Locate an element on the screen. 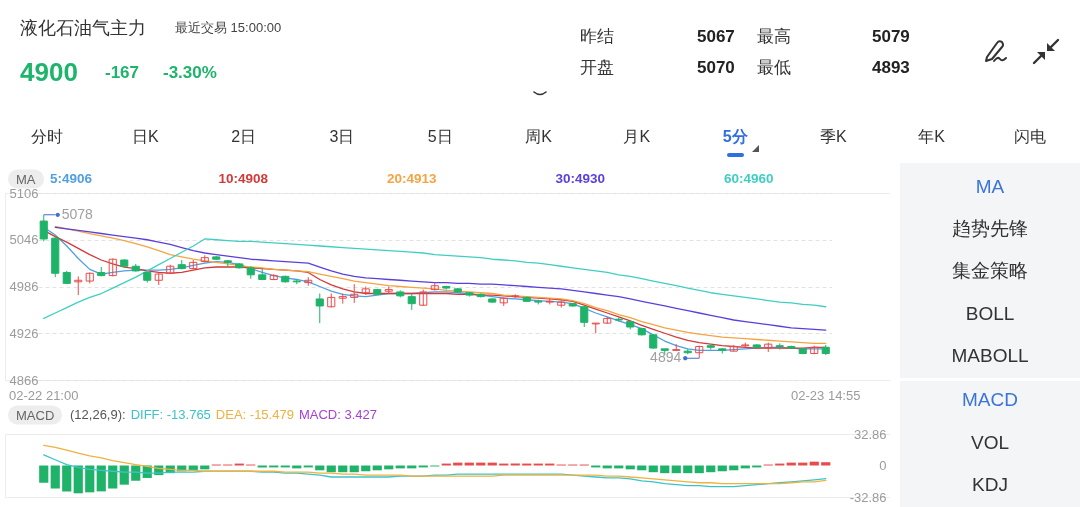 The width and height of the screenshot is (1080, 507). text: KDJ is located at coordinates (990, 485).